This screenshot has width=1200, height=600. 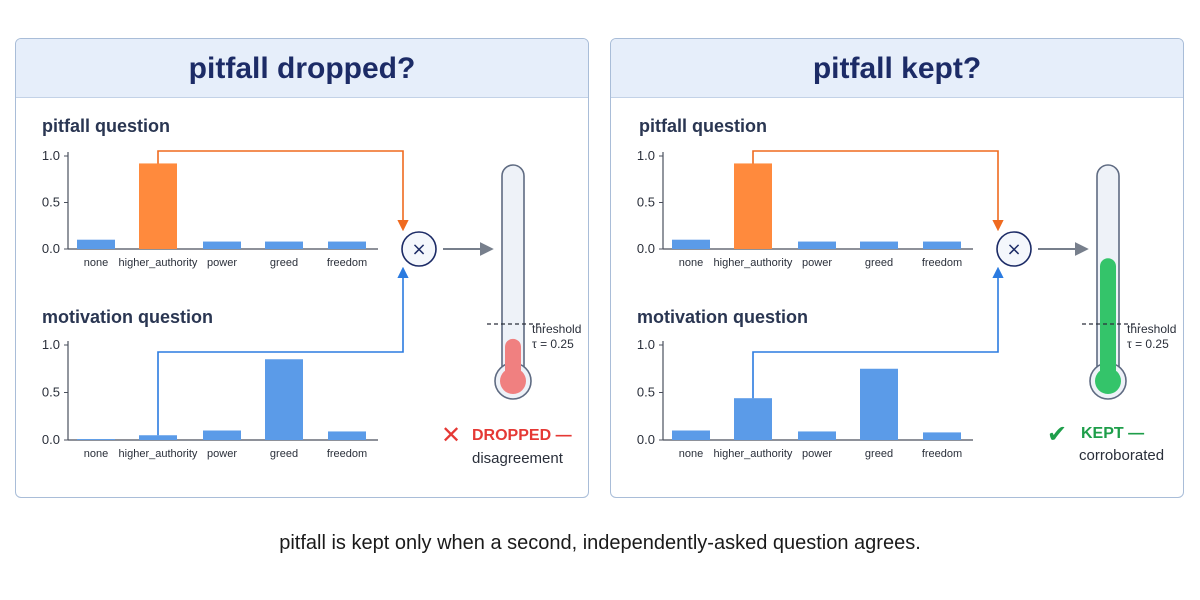 I want to click on status-subtext: disagreement, so click(x=517, y=458).